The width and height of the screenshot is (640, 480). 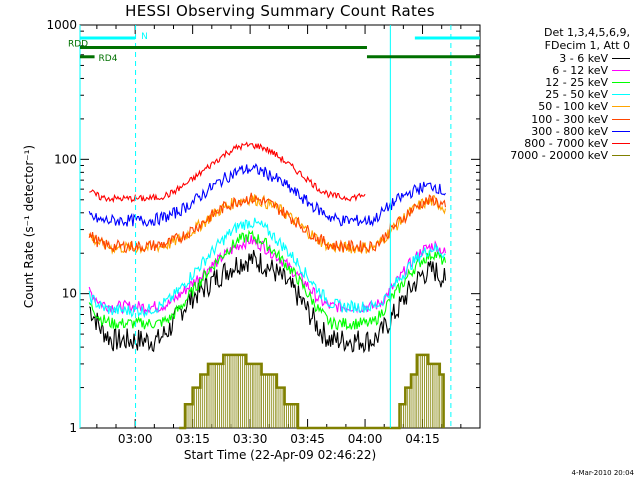 What do you see at coordinates (280, 11) in the screenshot?
I see `chart-title: HESSI Observing Summary Count Rates` at bounding box center [280, 11].